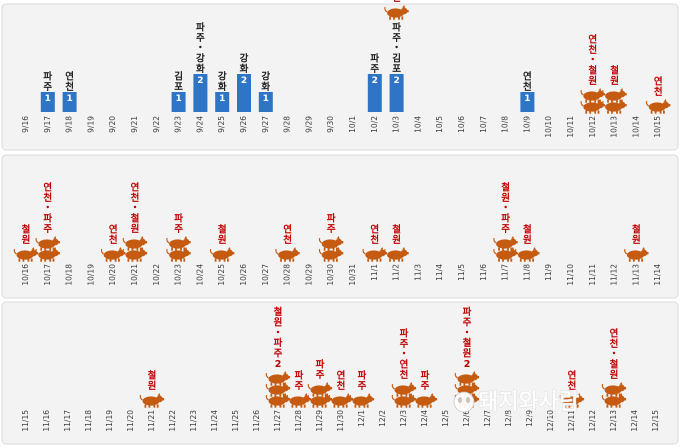  What do you see at coordinates (46, 421) in the screenshot?
I see `x-tick-label: 11/16` at bounding box center [46, 421].